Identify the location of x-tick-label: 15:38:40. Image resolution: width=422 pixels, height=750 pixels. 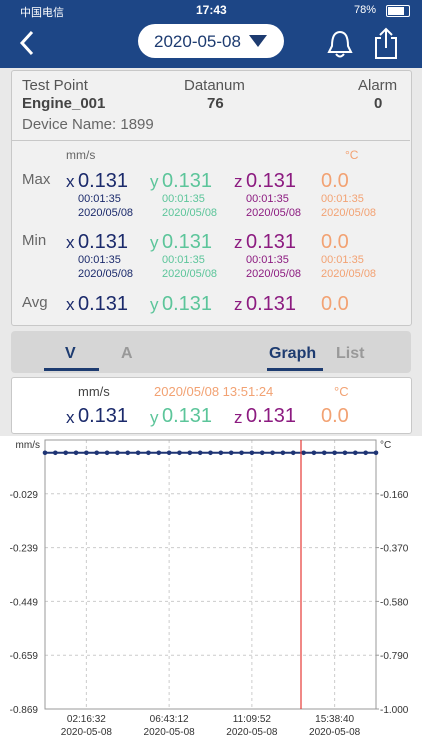
(334, 719).